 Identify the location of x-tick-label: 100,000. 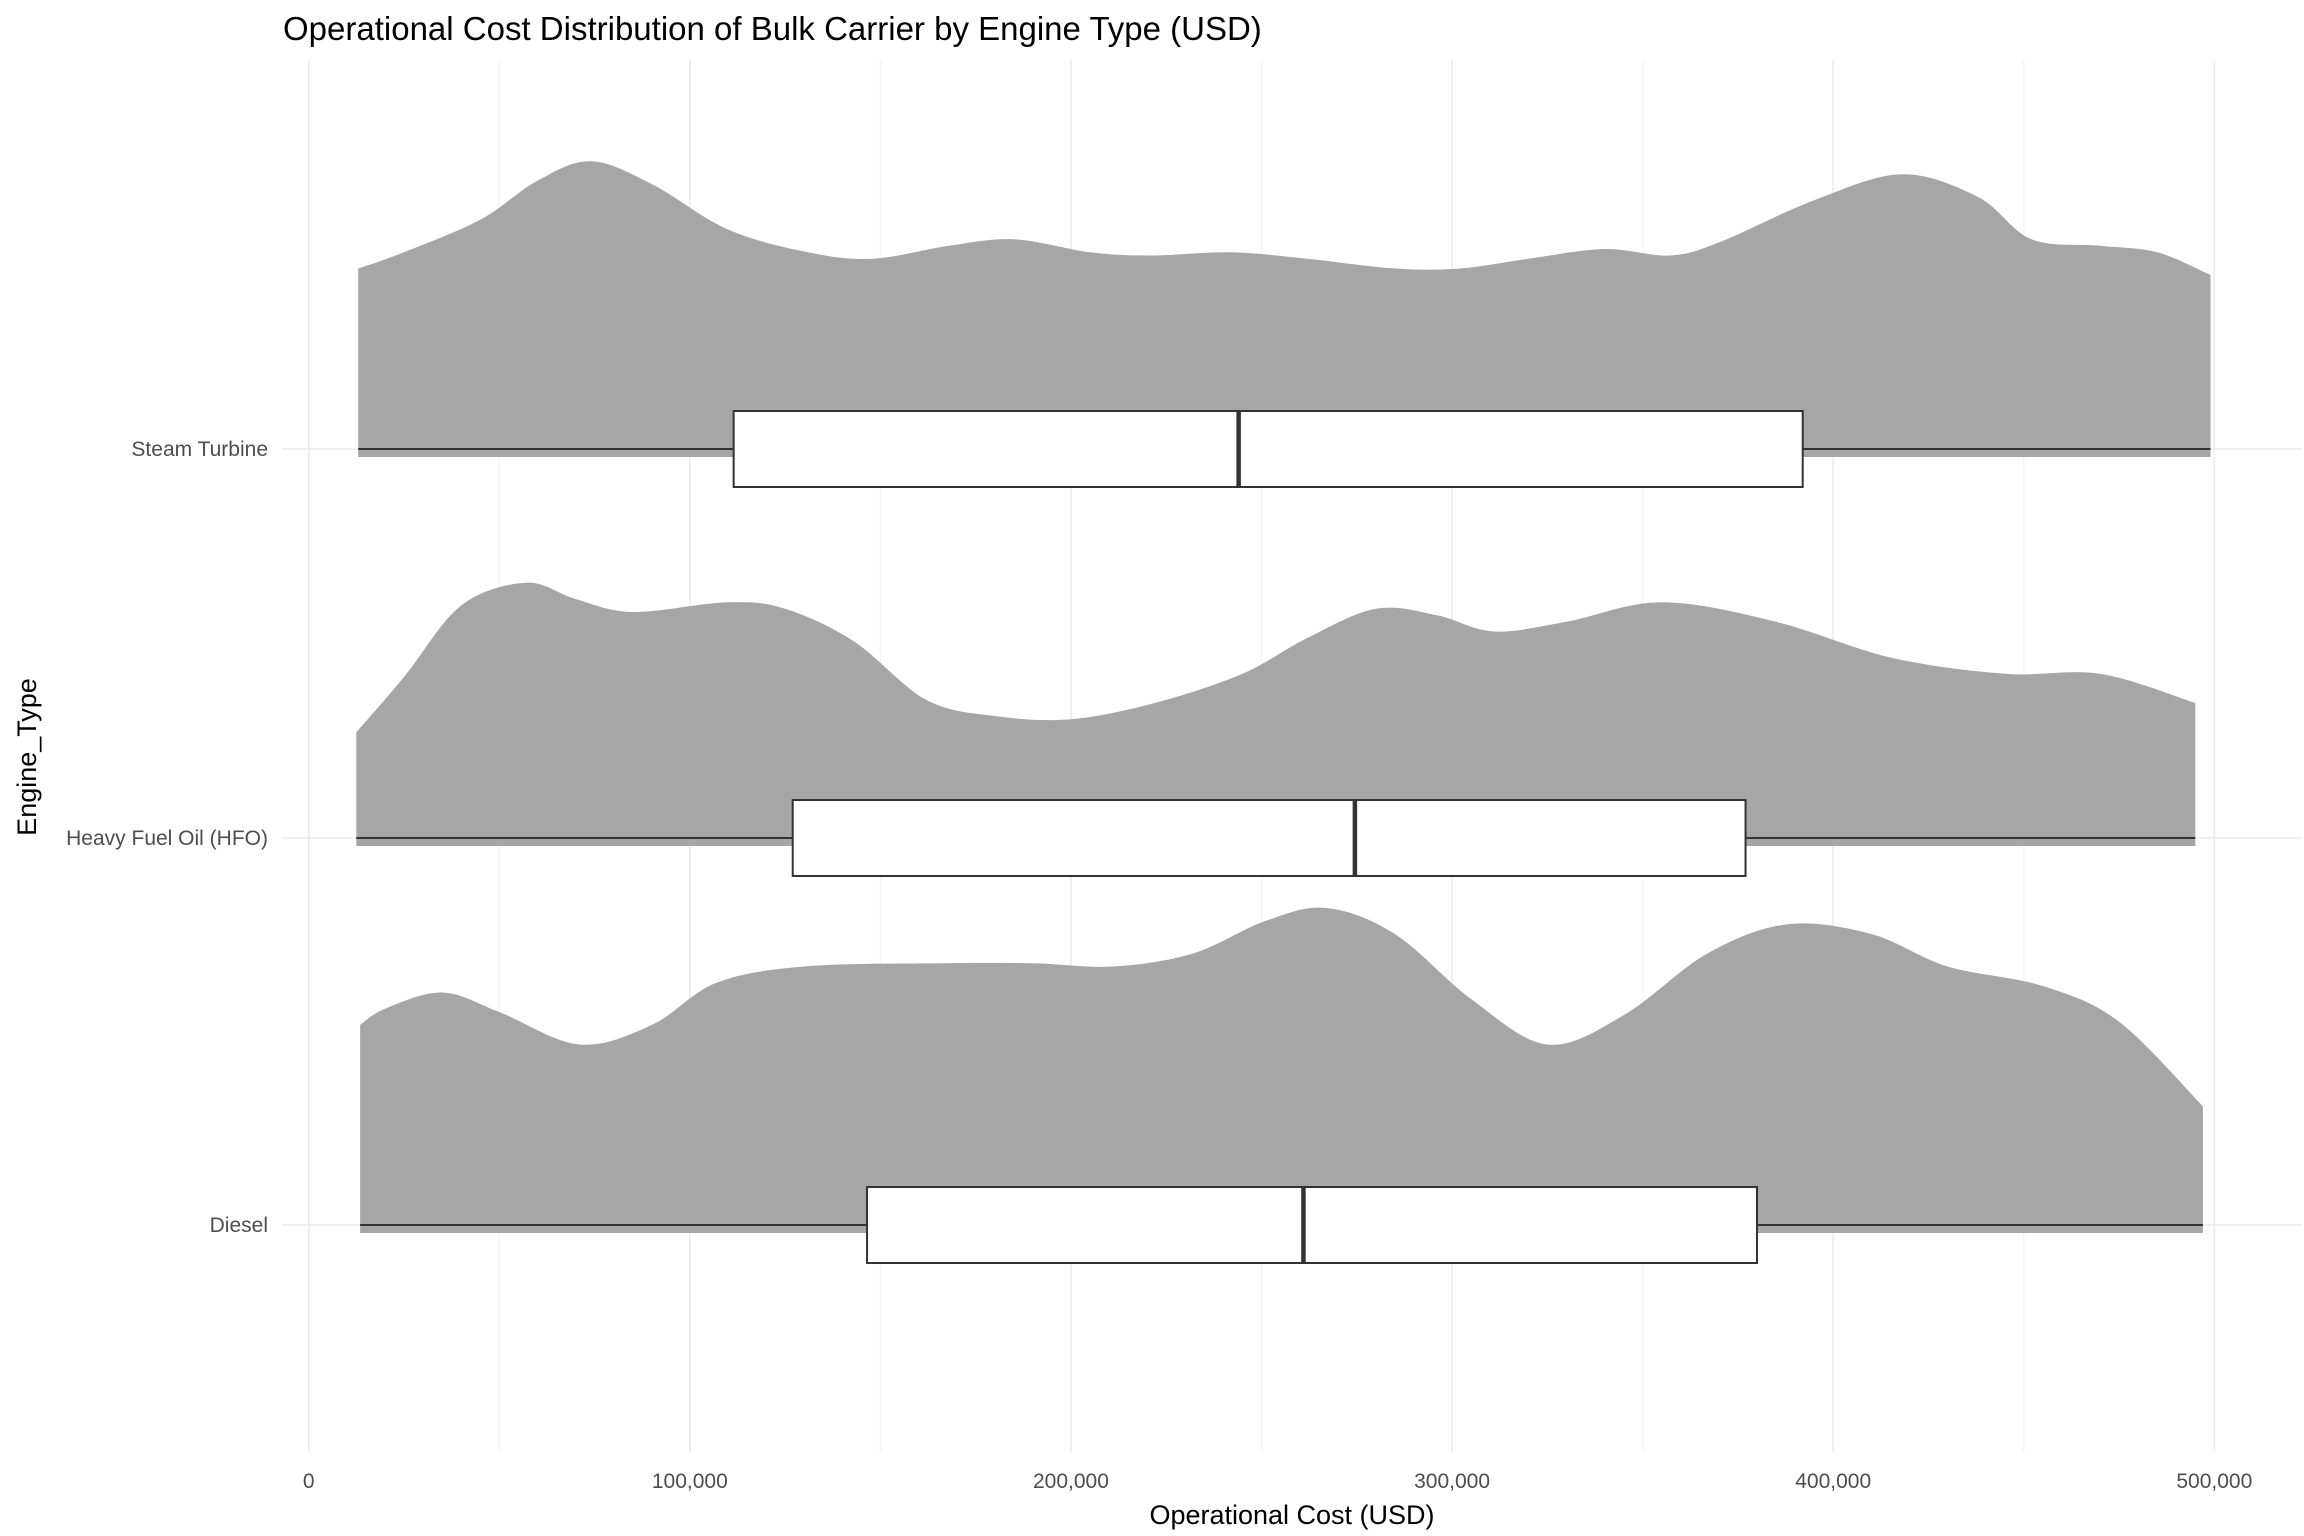
(690, 1481).